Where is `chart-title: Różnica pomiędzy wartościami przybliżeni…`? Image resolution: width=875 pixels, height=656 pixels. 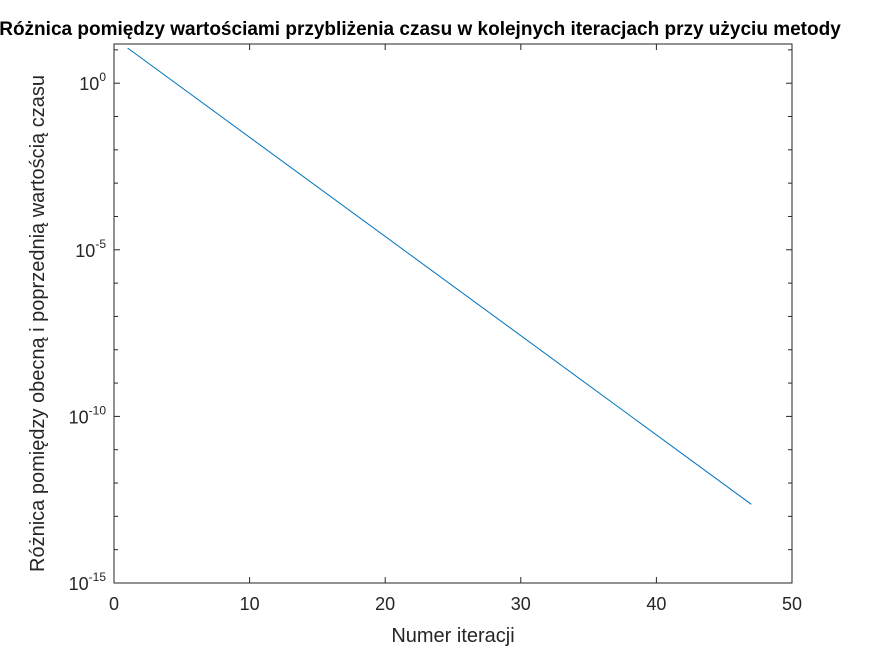 chart-title: Różnica pomiędzy wartościami przybliżeni… is located at coordinates (420, 29).